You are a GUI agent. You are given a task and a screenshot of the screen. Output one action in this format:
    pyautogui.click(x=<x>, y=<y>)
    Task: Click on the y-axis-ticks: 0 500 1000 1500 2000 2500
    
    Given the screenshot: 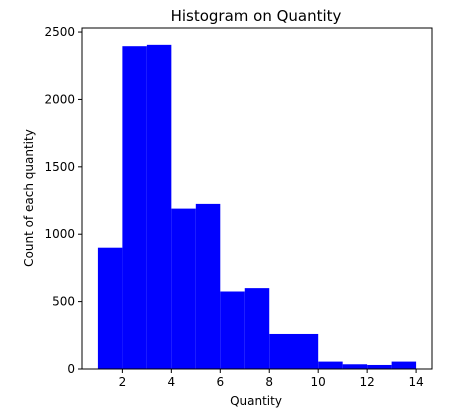 What is the action you would take?
    pyautogui.click(x=63, y=200)
    